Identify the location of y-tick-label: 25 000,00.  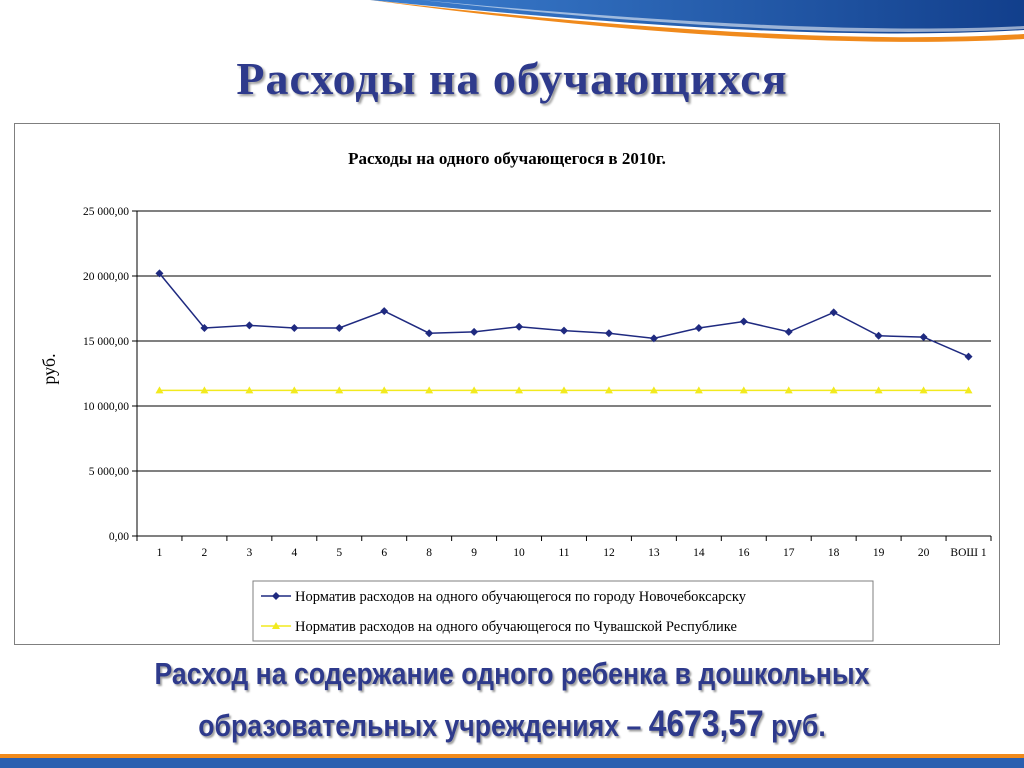
(106, 212).